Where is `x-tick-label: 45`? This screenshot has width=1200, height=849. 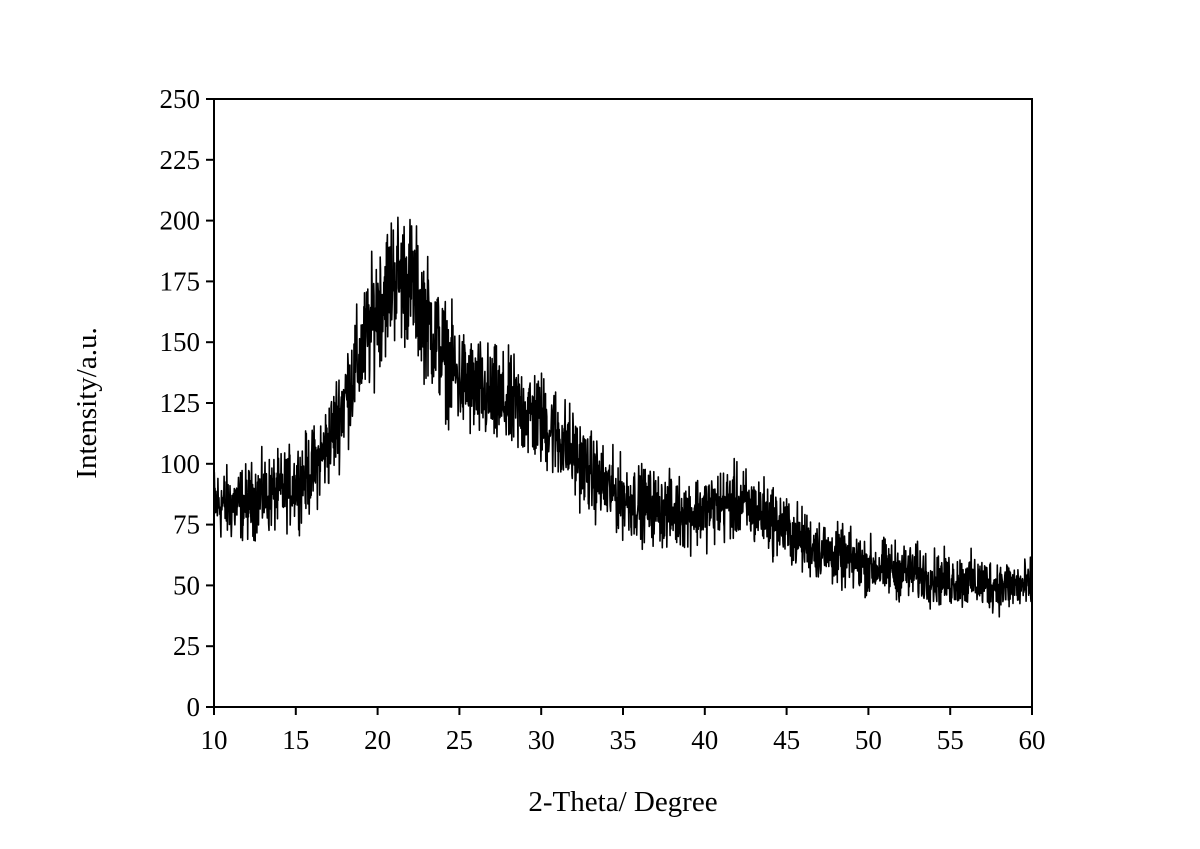 x-tick-label: 45 is located at coordinates (786, 740).